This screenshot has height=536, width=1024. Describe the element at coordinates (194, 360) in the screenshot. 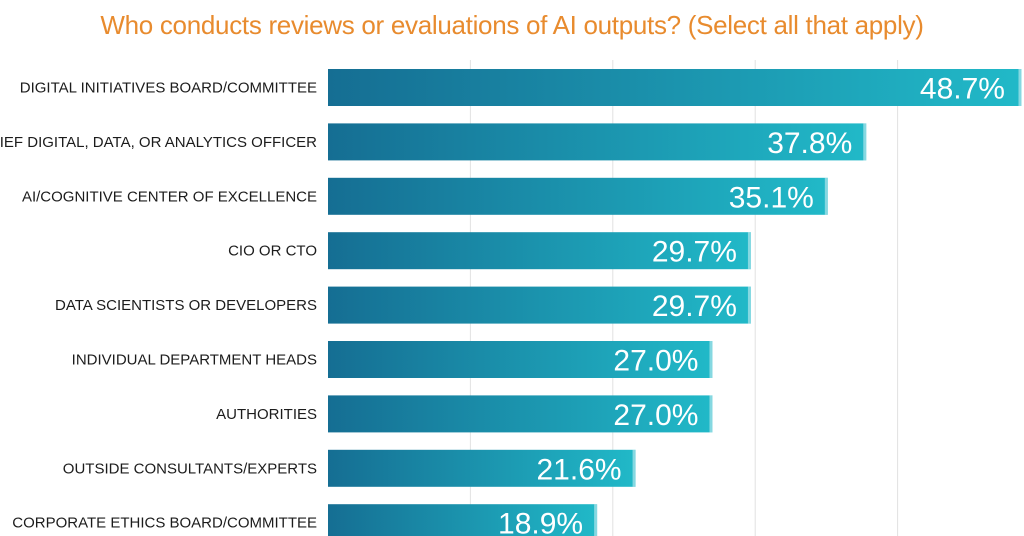

I see `category-label: INDIVIDUAL DEPARTMENT HEADS` at that location.